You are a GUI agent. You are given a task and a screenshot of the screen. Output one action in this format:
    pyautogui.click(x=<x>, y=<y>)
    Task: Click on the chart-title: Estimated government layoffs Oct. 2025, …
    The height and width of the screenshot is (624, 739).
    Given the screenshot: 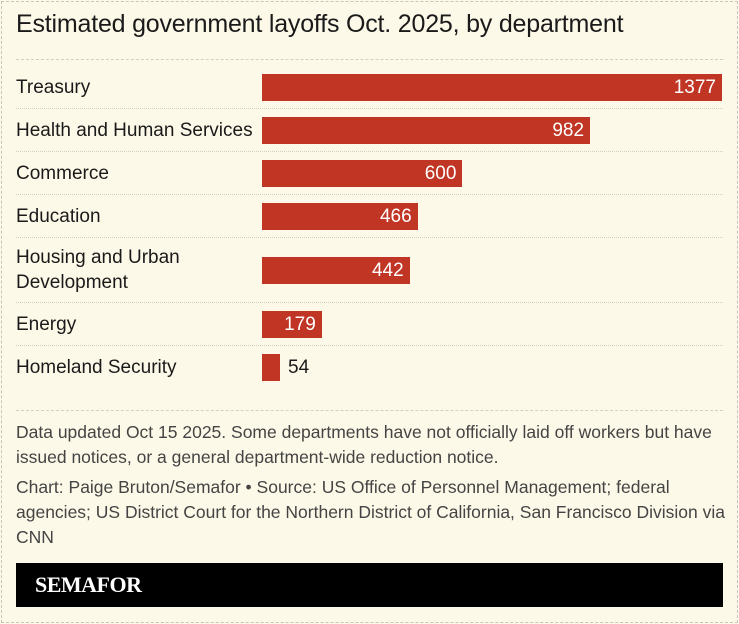 What is the action you would take?
    pyautogui.click(x=320, y=24)
    